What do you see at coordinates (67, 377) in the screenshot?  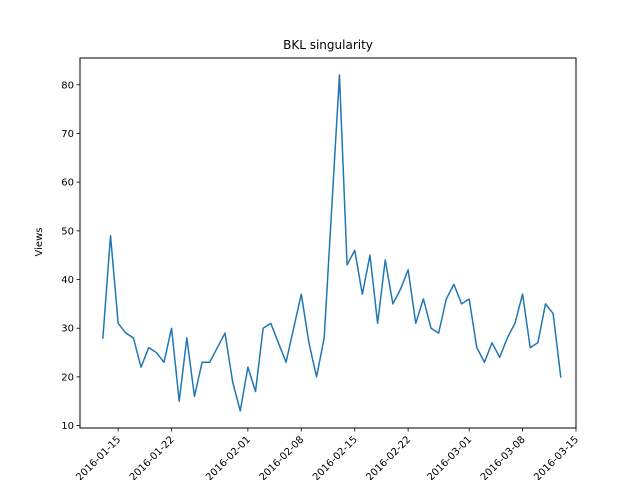 I see `y-tick-label: 20` at bounding box center [67, 377].